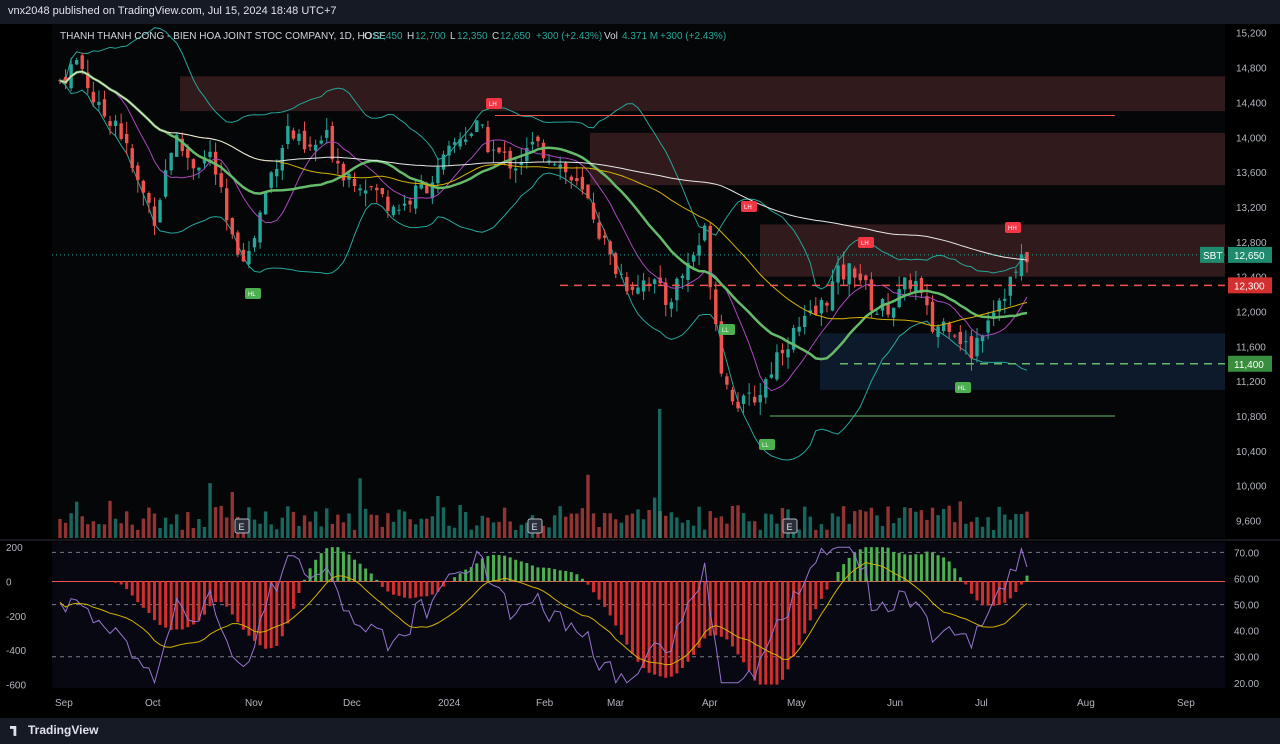  Describe the element at coordinates (1013, 227) in the screenshot. I see `pivot-marker: HH` at that location.